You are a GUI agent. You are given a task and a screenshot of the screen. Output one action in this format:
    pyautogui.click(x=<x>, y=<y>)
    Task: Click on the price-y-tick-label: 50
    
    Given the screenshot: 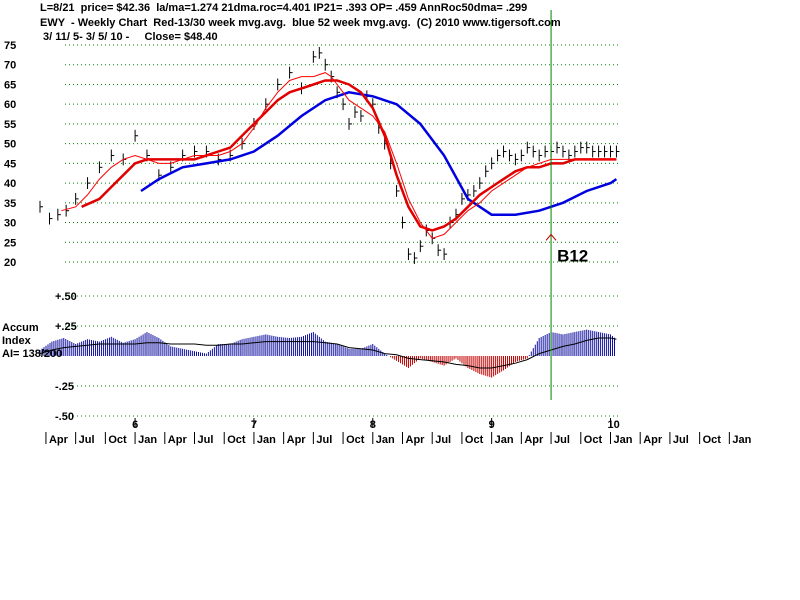 What is the action you would take?
    pyautogui.click(x=10, y=145)
    